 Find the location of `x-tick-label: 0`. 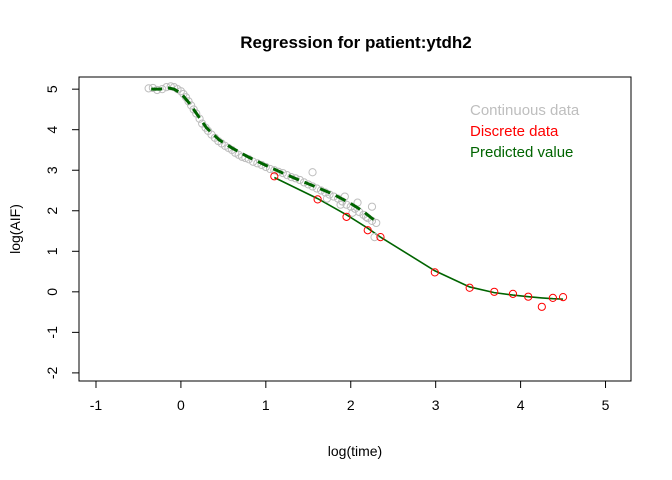

x-tick-label: 0 is located at coordinates (181, 405).